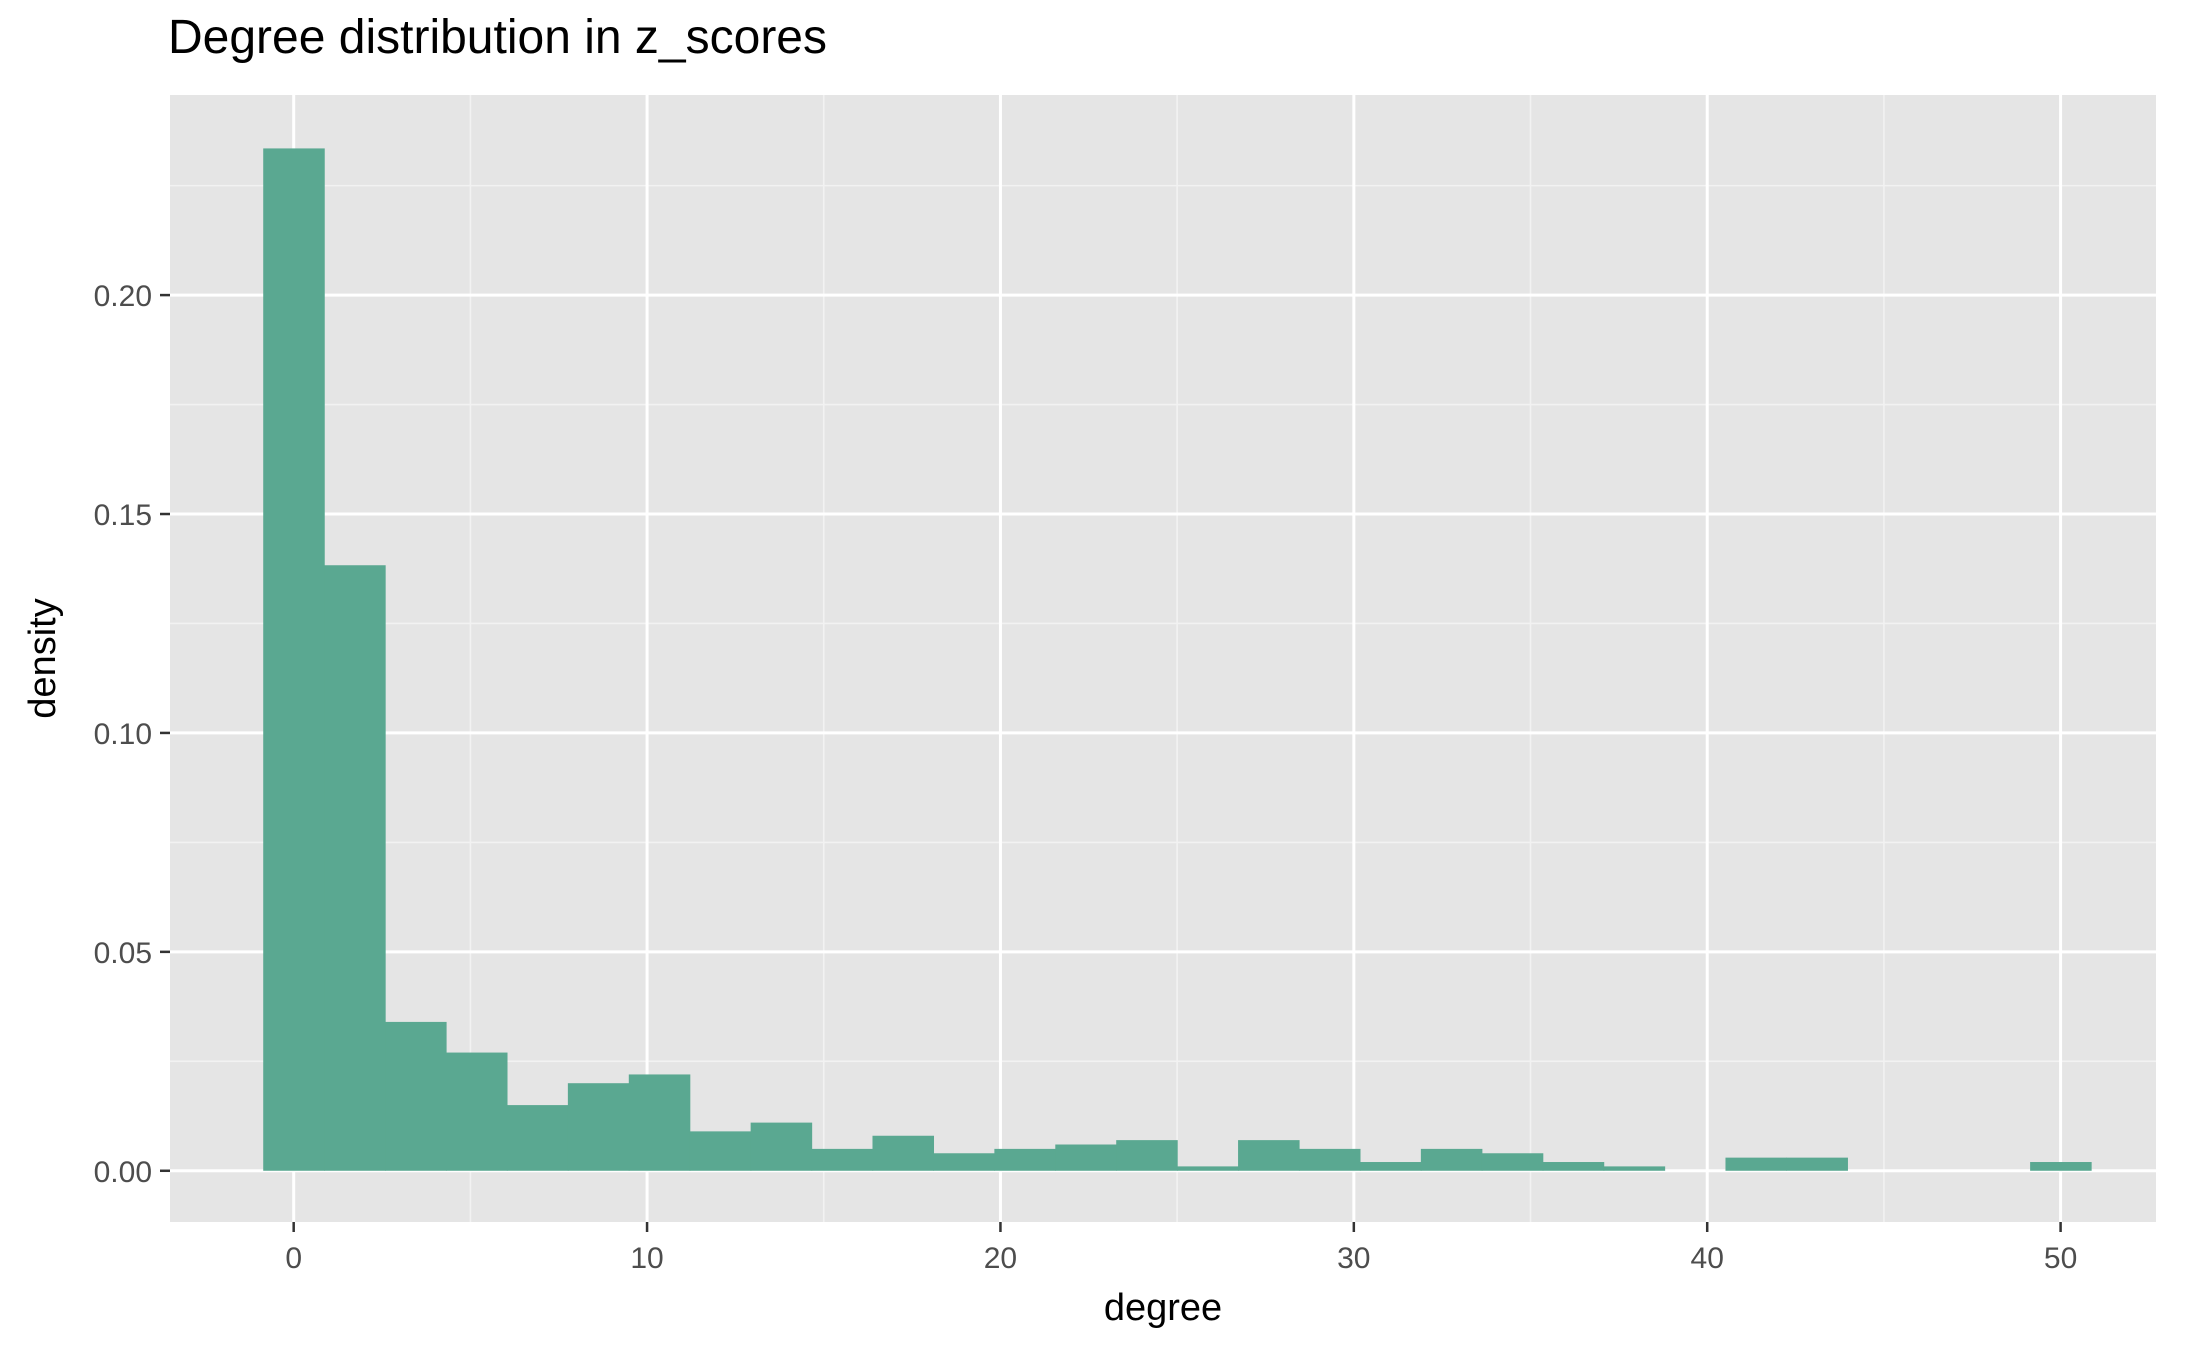  I want to click on y-tick-label: 0.05, so click(123, 953).